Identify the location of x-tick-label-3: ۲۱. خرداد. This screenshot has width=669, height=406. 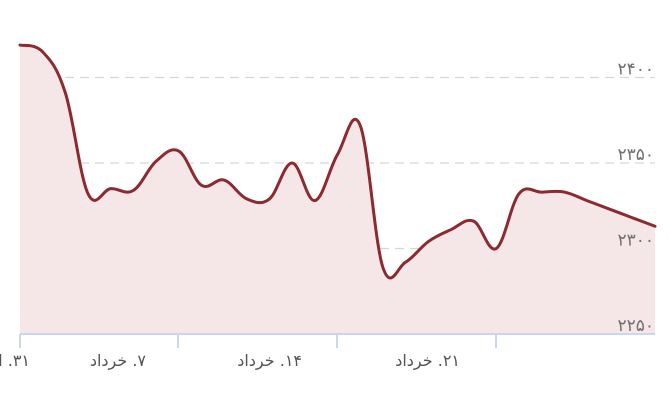
(427, 361).